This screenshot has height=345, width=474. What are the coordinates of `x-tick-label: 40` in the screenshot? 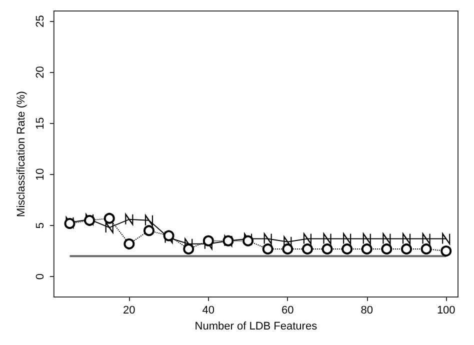 It's located at (208, 310).